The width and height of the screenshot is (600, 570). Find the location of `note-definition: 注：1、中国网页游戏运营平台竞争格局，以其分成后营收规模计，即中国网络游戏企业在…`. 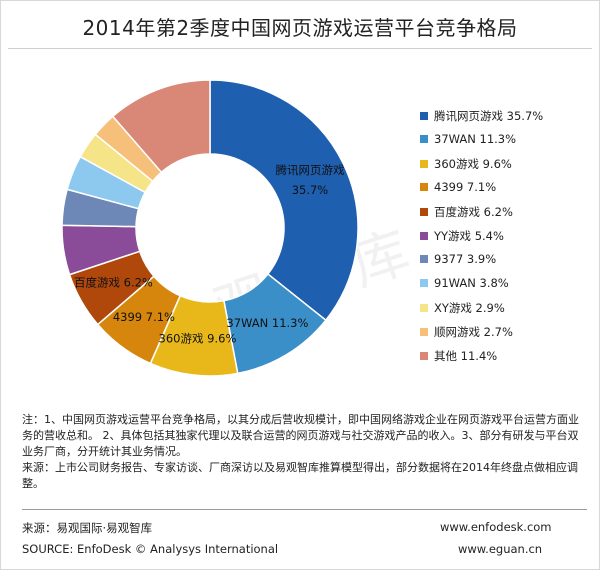

note-definition: 注：1、中国网页游戏运营平台竞争格局，以其分成后营收规模计，即中国网络游戏企业在… is located at coordinates (300, 435).